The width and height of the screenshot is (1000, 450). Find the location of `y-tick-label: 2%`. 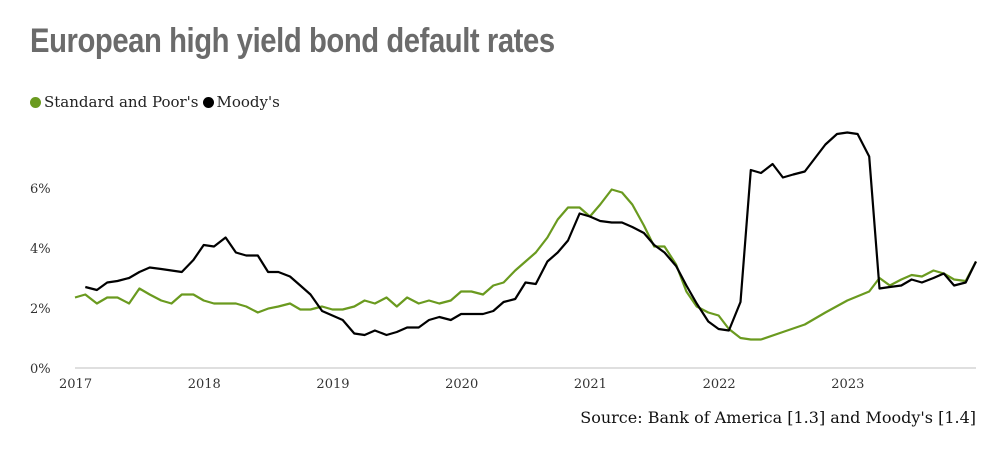

y-tick-label: 2% is located at coordinates (40, 309).